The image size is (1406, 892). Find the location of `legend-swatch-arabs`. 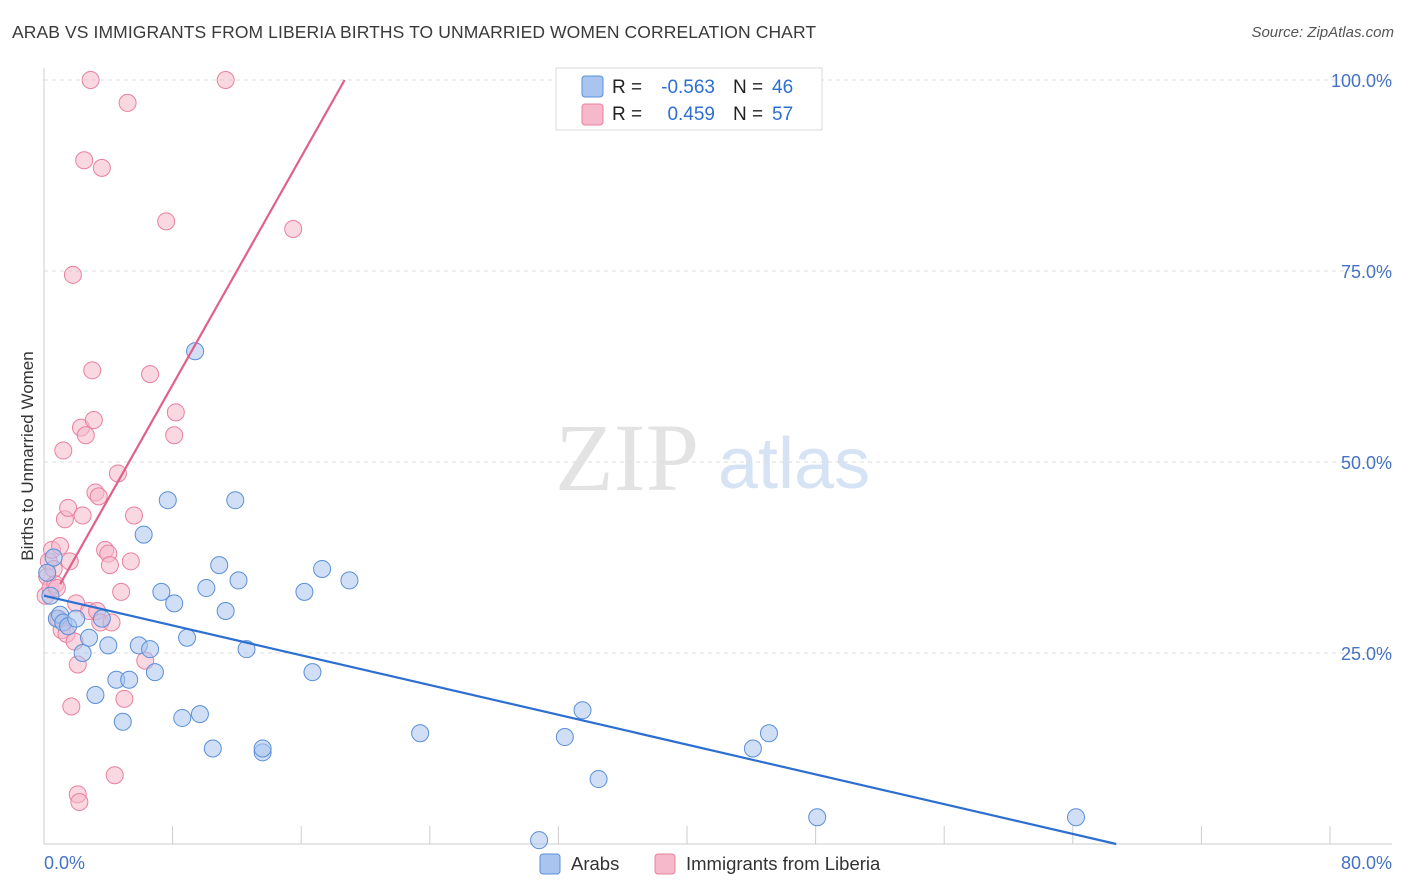

legend-swatch-arabs is located at coordinates (592, 86).